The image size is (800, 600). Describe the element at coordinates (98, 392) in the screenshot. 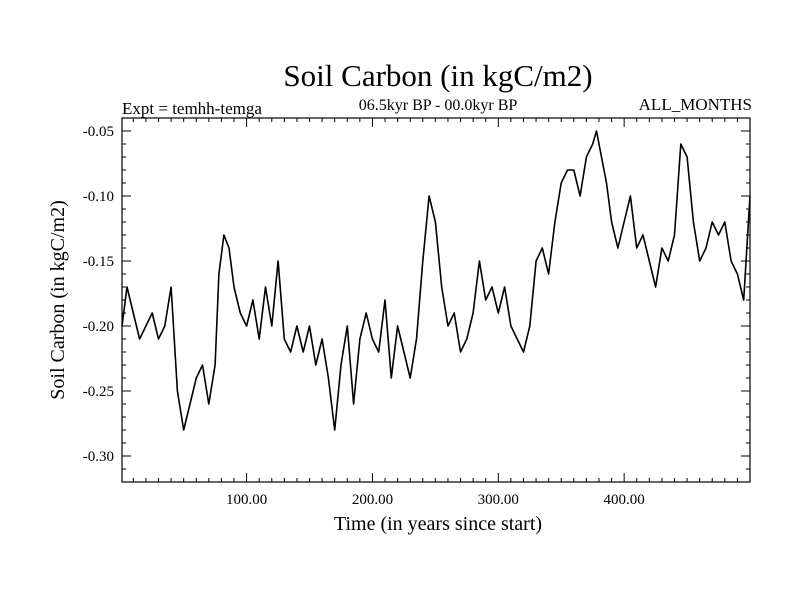

I see `y-tick-label: -0.25` at that location.